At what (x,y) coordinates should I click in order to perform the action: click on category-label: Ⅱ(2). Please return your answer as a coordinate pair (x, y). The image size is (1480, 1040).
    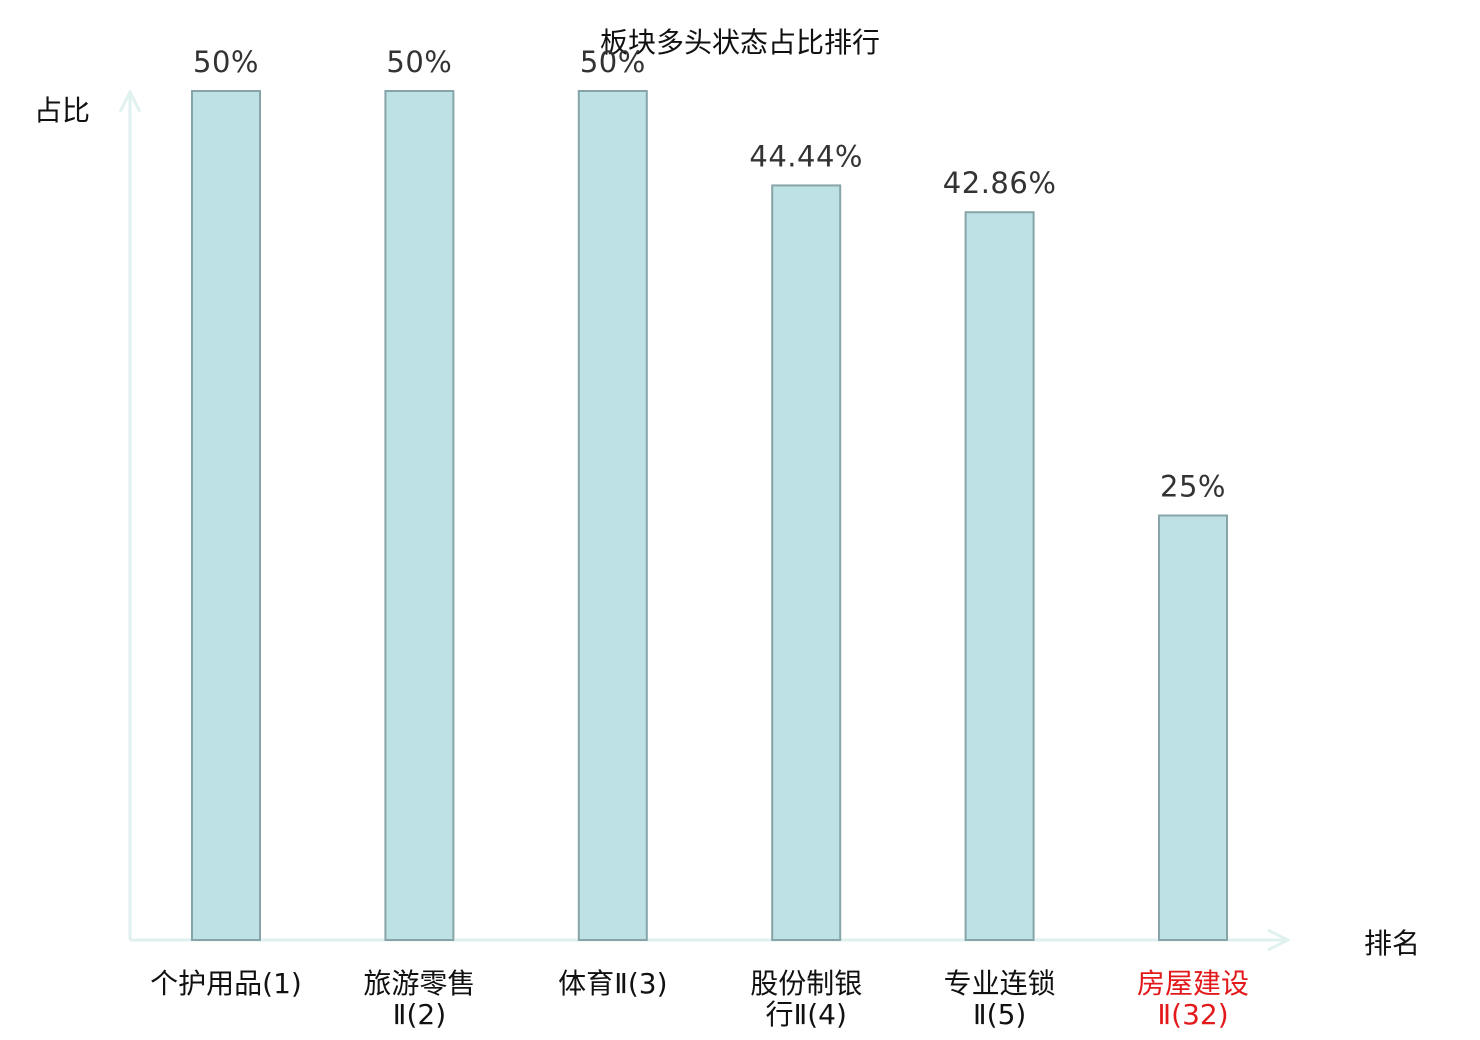
    Looking at the image, I should click on (419, 1014).